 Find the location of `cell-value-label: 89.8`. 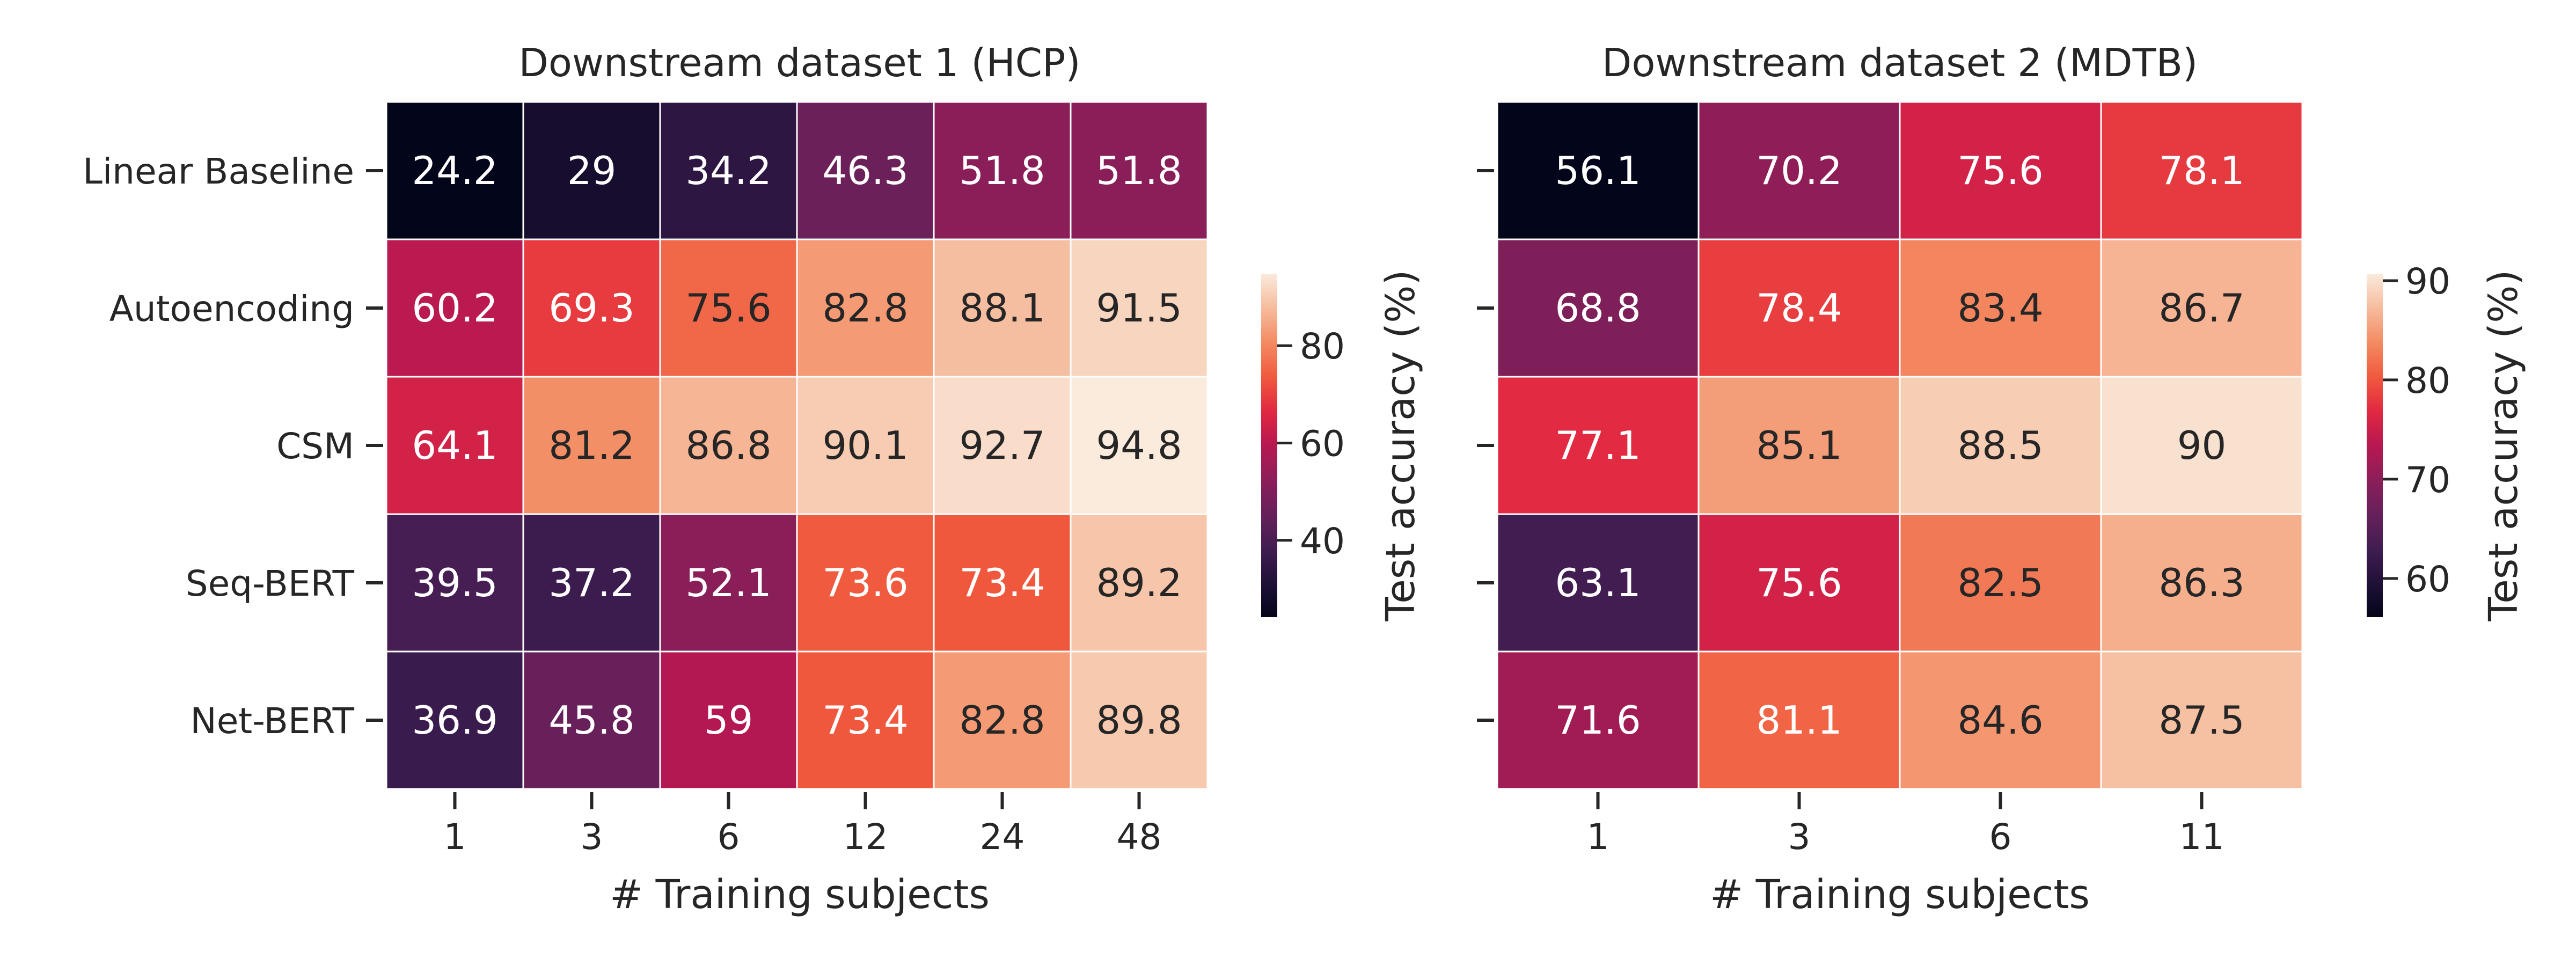

cell-value-label: 89.8 is located at coordinates (1139, 720).